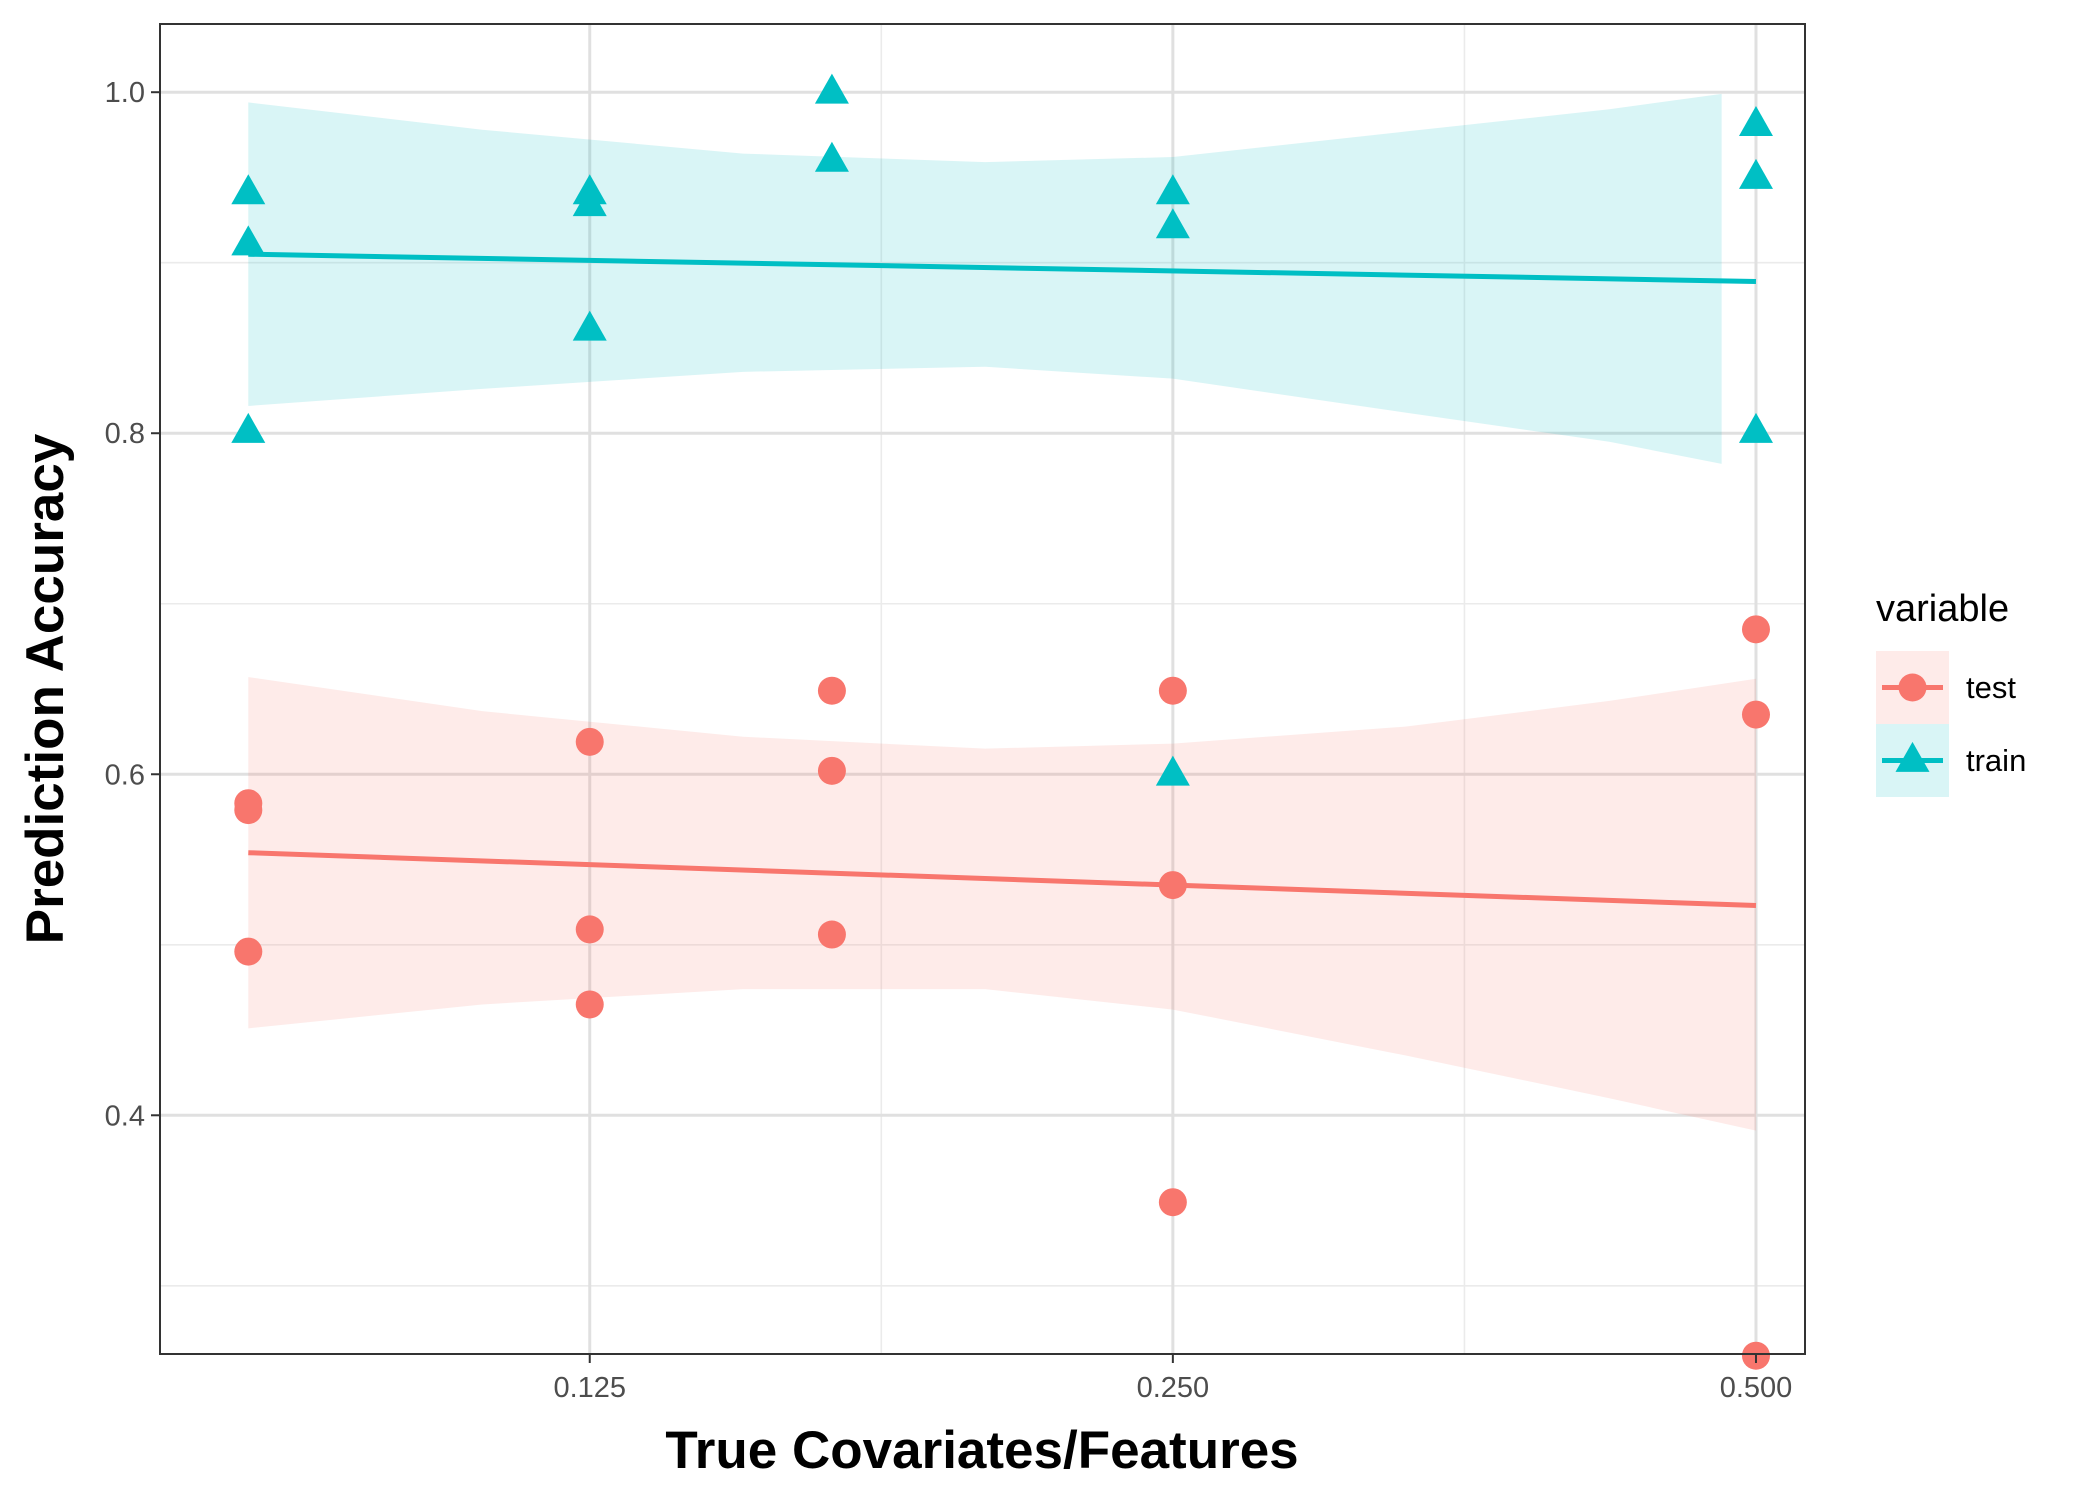 The width and height of the screenshot is (2075, 1491). I want to click on x-tick-label: 0.500, so click(1756, 1388).